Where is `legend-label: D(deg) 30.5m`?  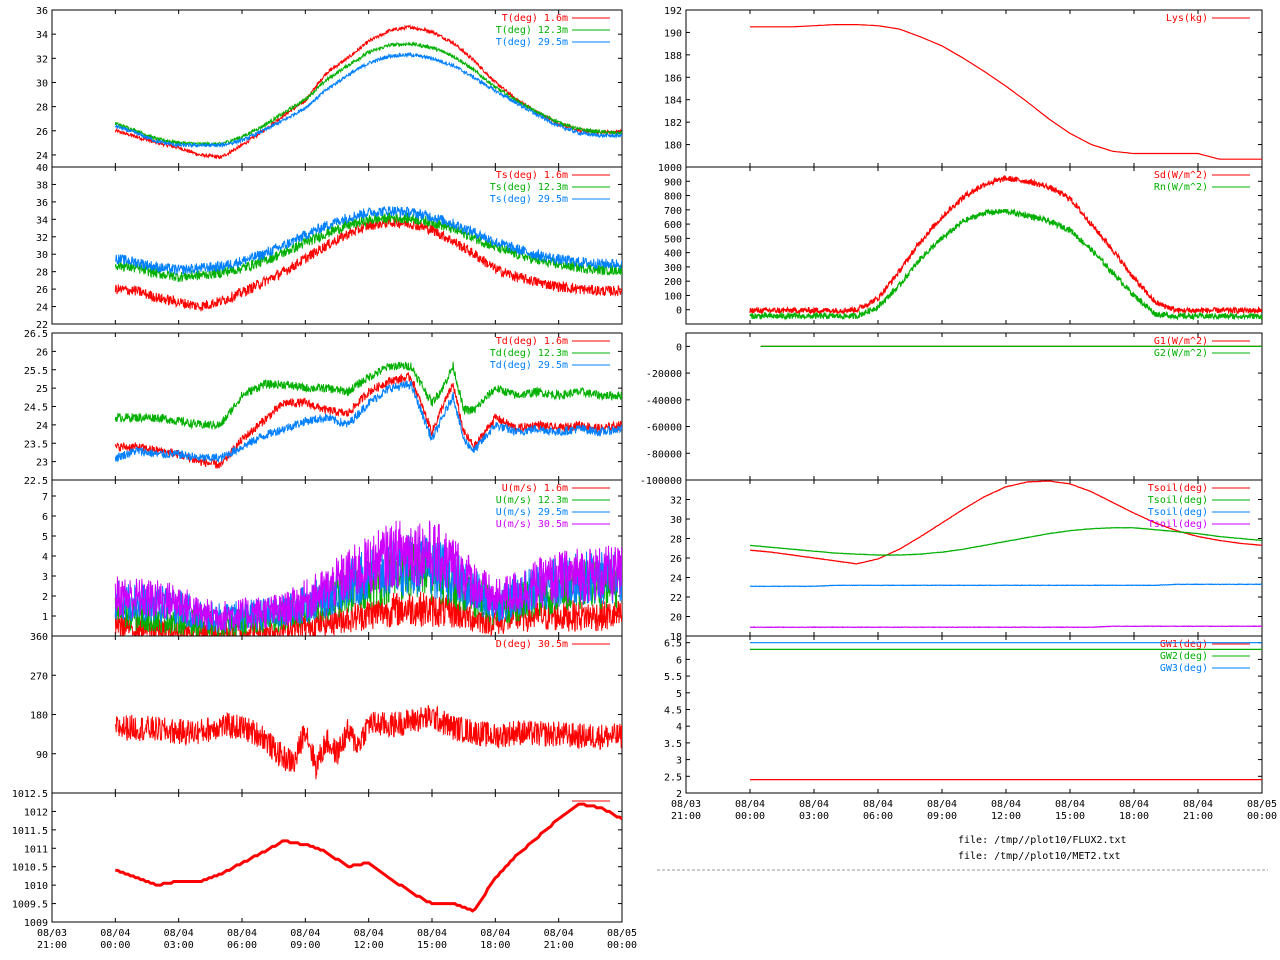 legend-label: D(deg) 30.5m is located at coordinates (532, 644).